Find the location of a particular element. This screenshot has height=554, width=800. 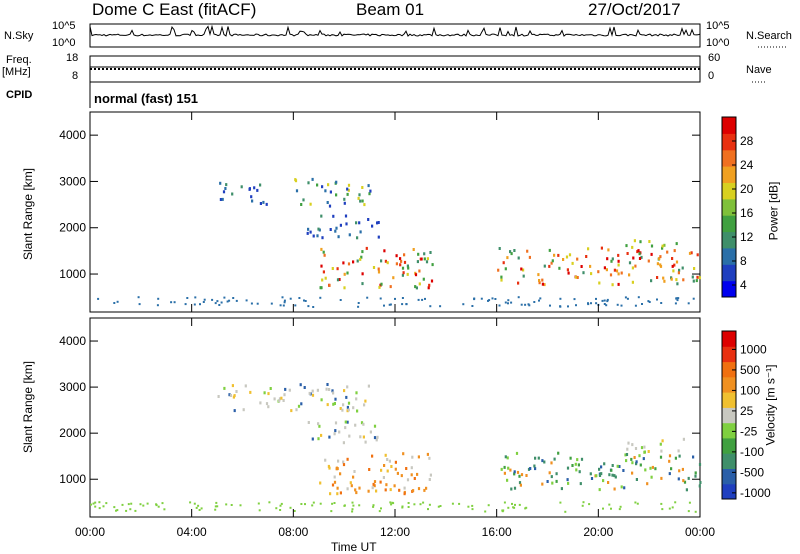

x-tick-label: 08:00 is located at coordinates (293, 532).